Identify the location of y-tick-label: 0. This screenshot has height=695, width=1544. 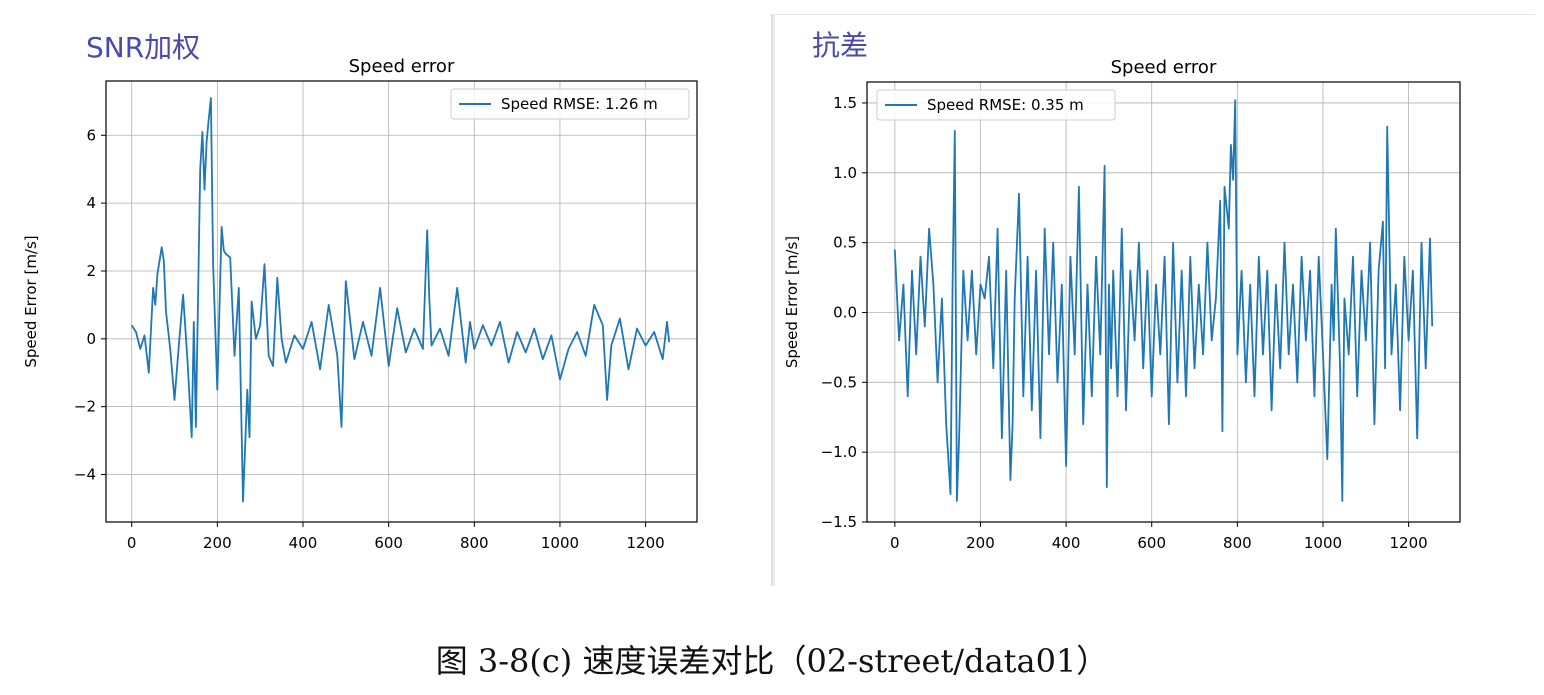
(91, 339).